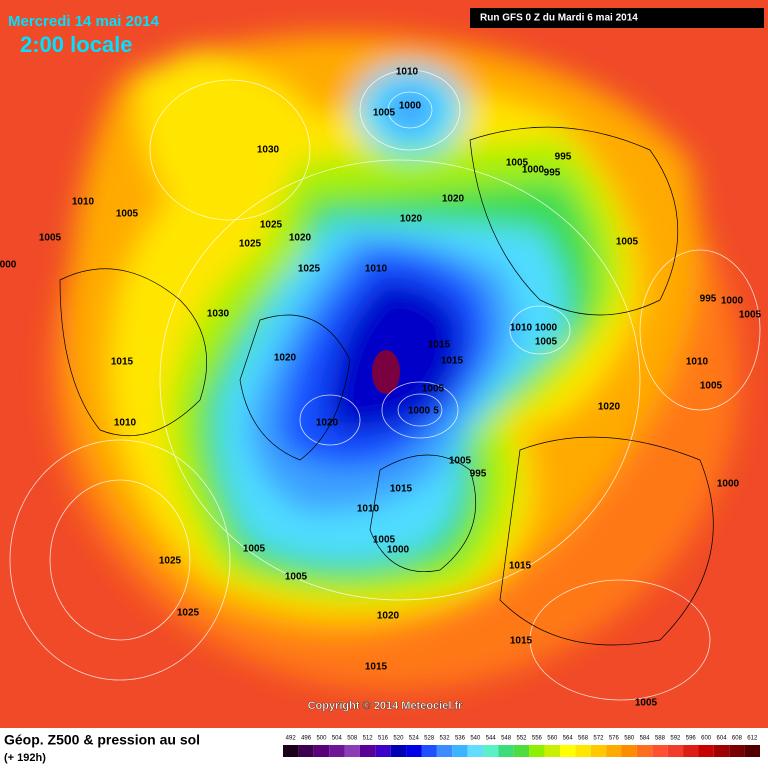  I want to click on run-box, so click(617, 18).